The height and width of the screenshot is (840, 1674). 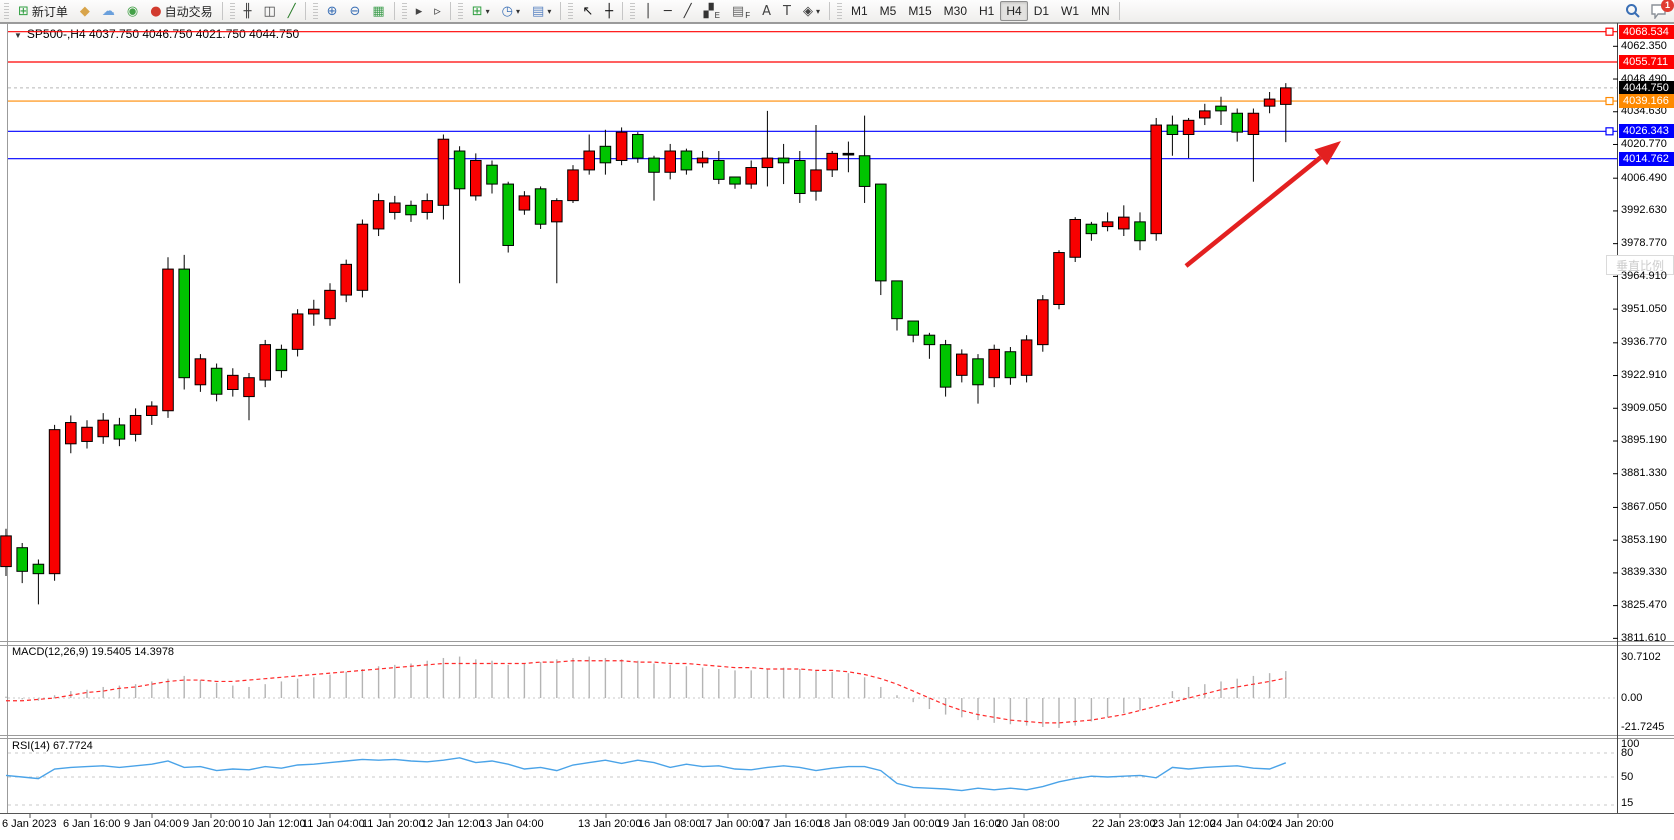 What do you see at coordinates (1644, 539) in the screenshot?
I see `price-tick-label: 3853.190` at bounding box center [1644, 539].